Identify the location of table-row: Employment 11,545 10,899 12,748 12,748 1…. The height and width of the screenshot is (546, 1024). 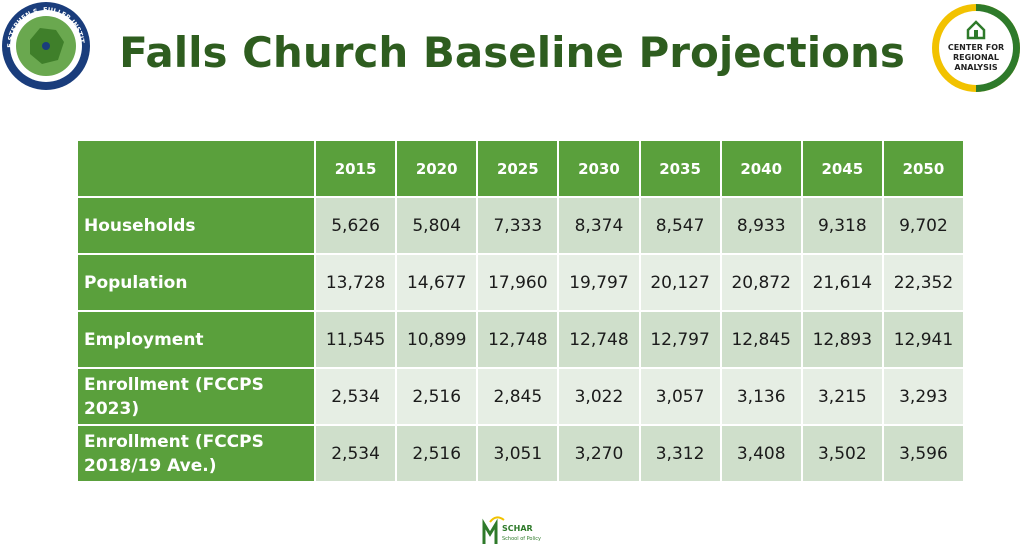
(520, 339).